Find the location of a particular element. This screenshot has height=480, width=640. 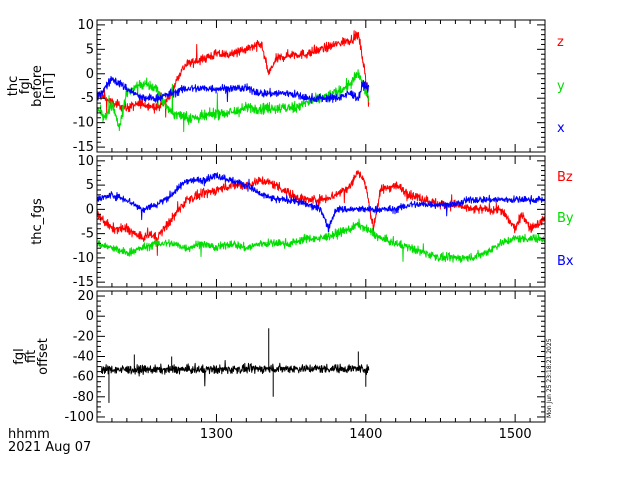

legend-bz: Bz is located at coordinates (565, 177).